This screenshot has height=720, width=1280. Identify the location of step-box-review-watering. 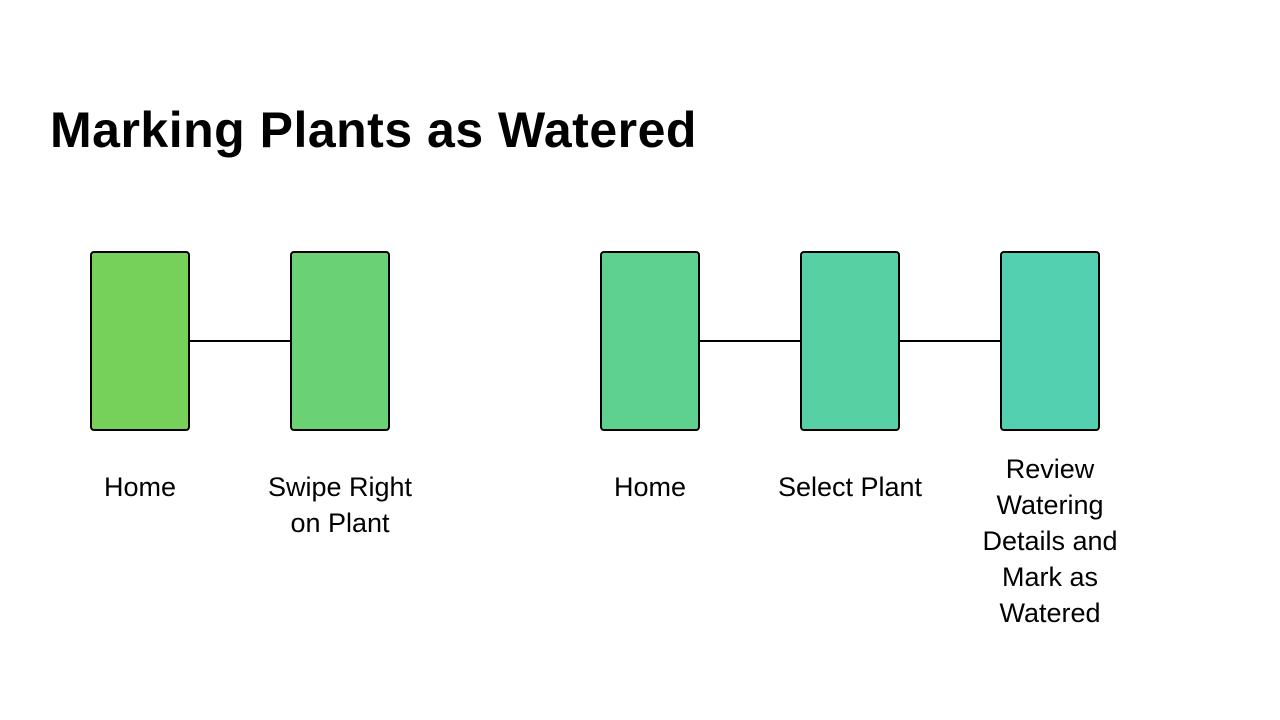
(1050, 341).